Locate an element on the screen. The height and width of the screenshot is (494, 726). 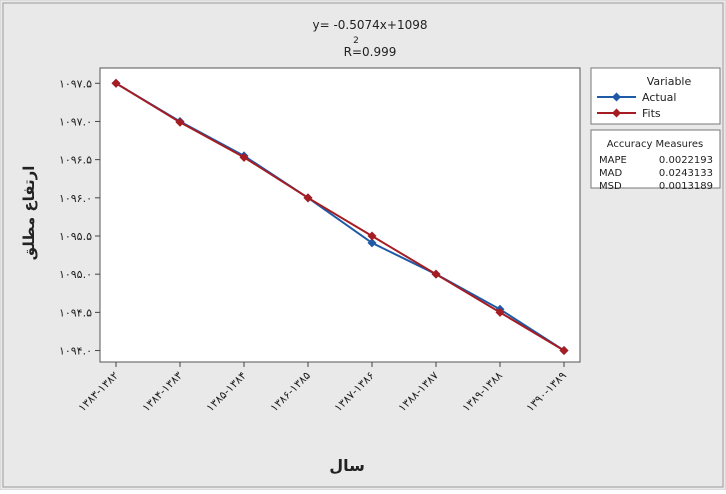
y-axis-title: ارتفاع مطلق is located at coordinates (29, 213).